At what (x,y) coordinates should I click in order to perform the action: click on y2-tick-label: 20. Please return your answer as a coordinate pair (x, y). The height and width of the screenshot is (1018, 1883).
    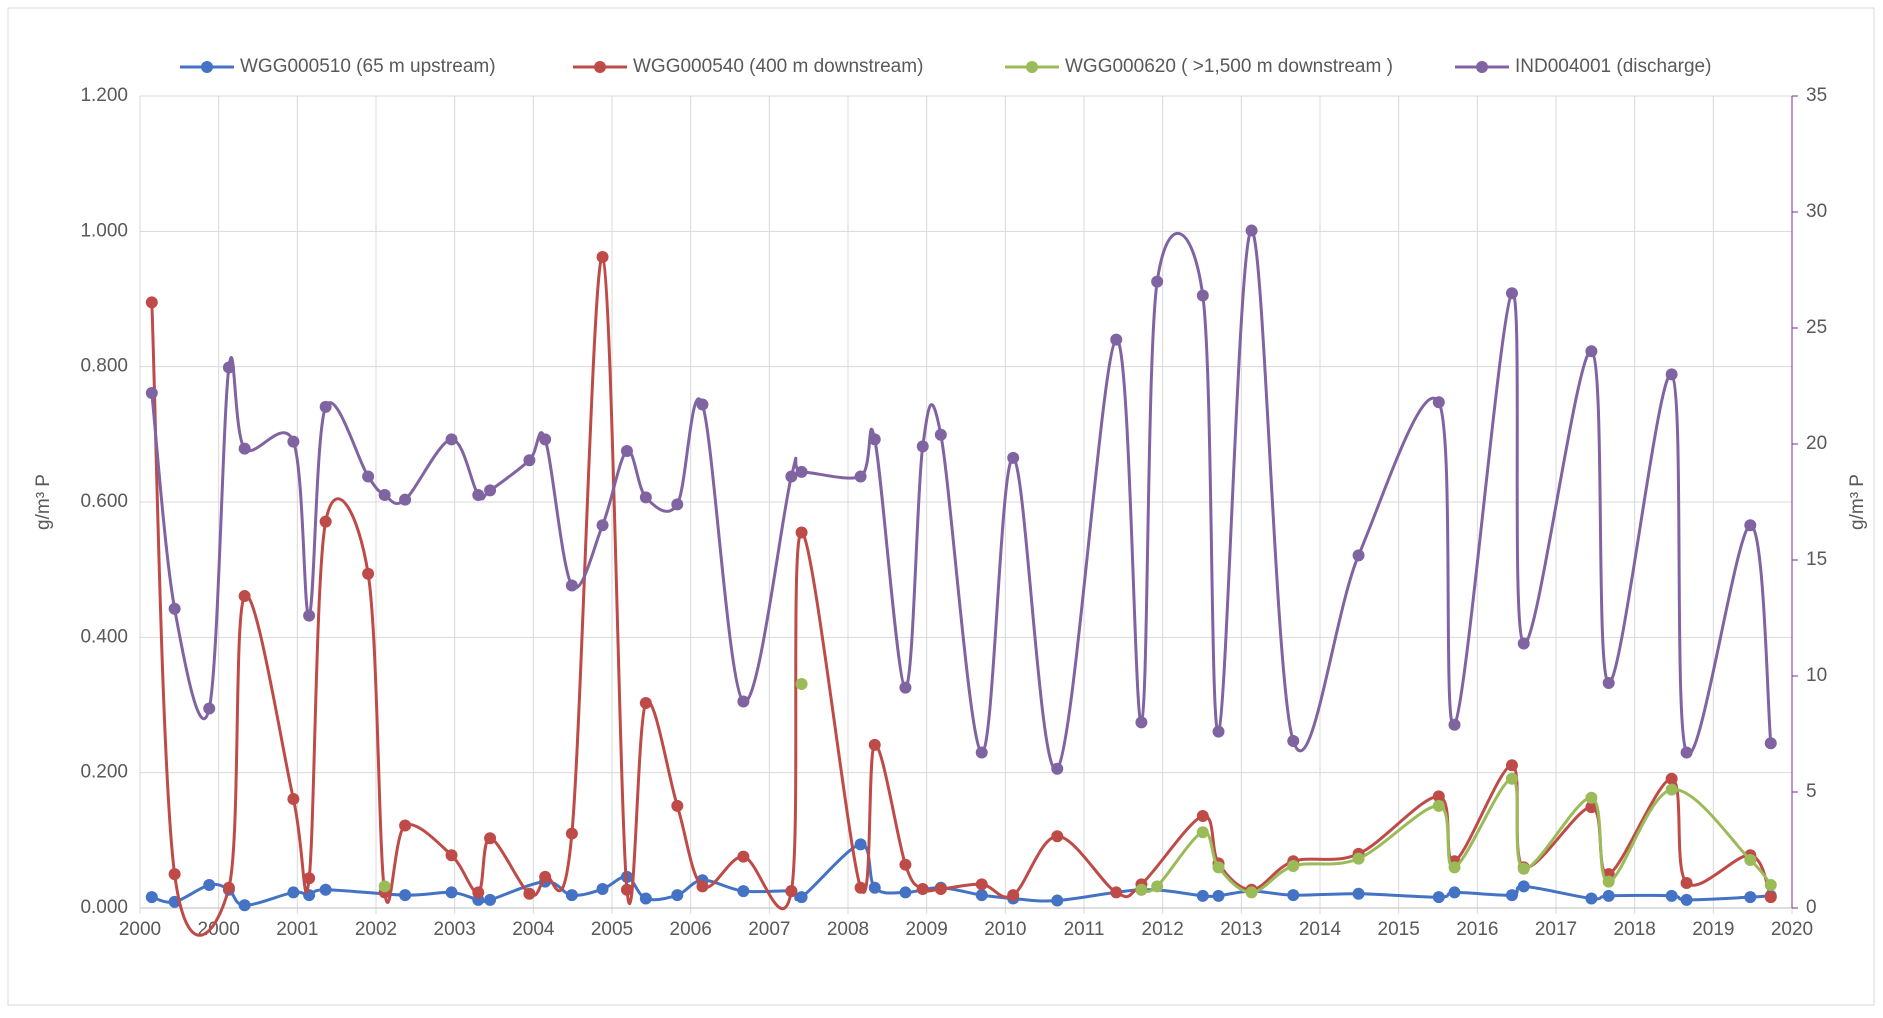
    Looking at the image, I should click on (1816, 443).